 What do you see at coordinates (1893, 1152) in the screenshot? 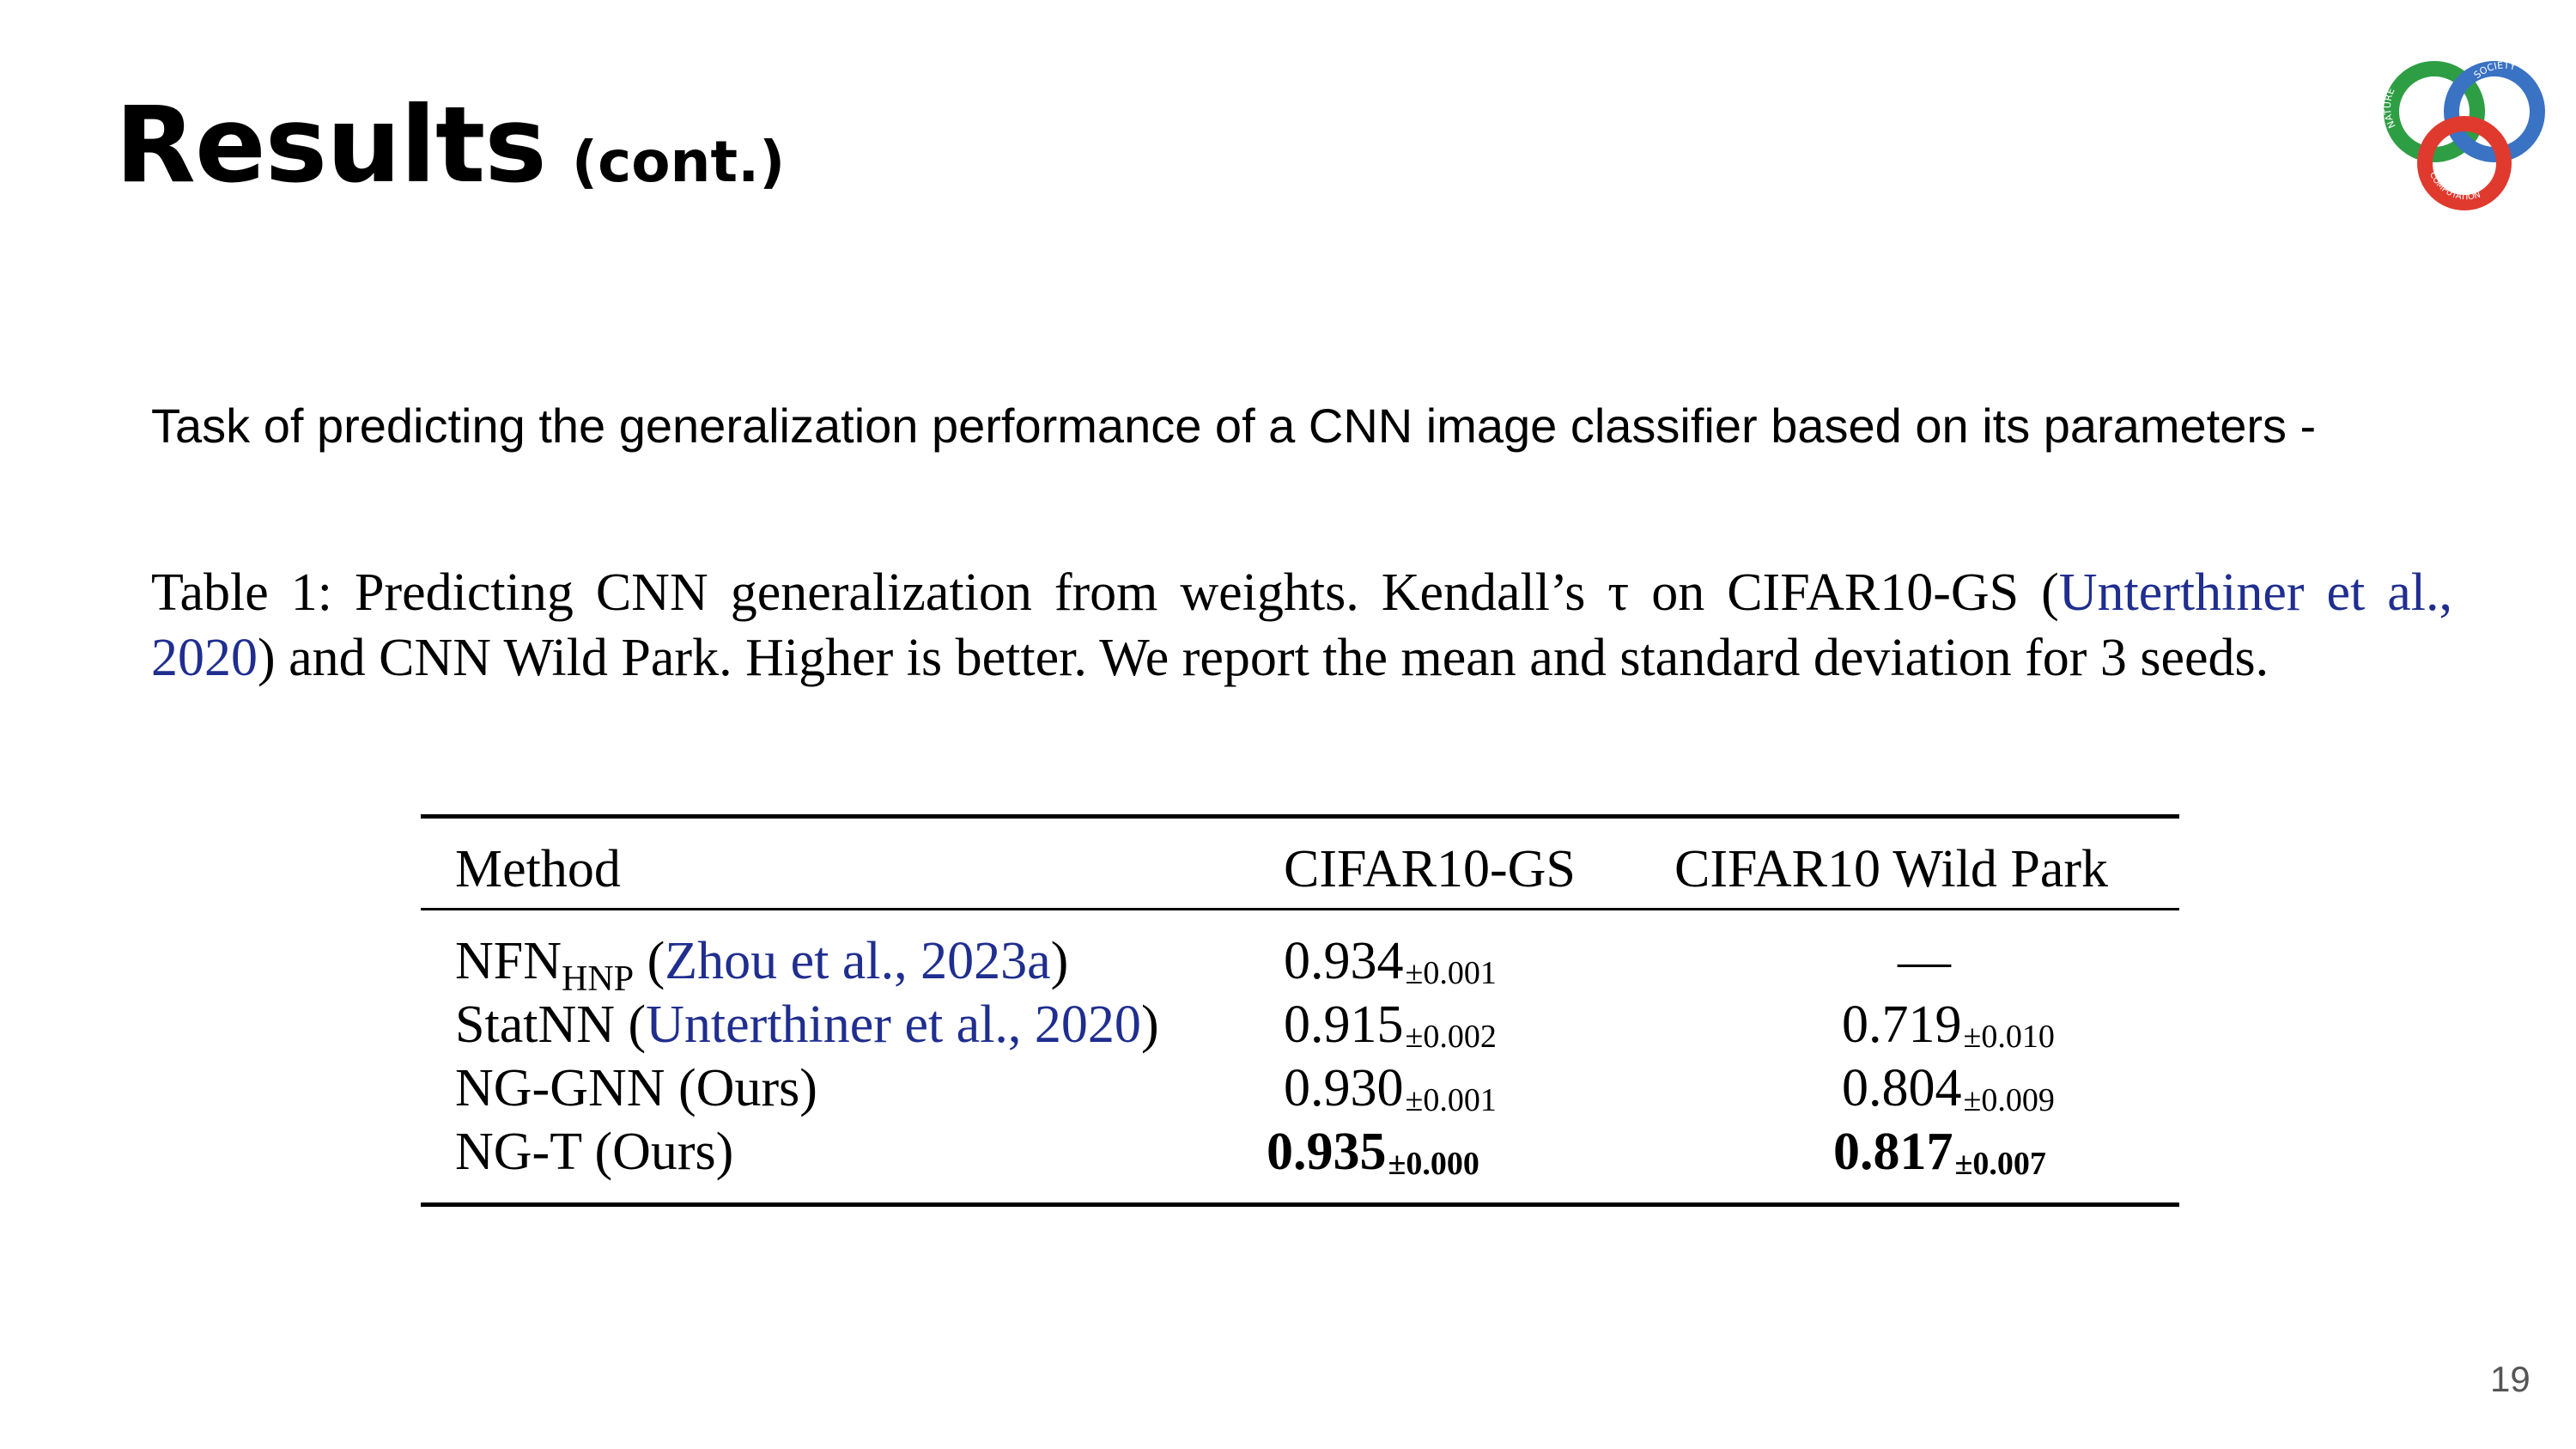
I see `wp-value-best: 0.817` at bounding box center [1893, 1152].